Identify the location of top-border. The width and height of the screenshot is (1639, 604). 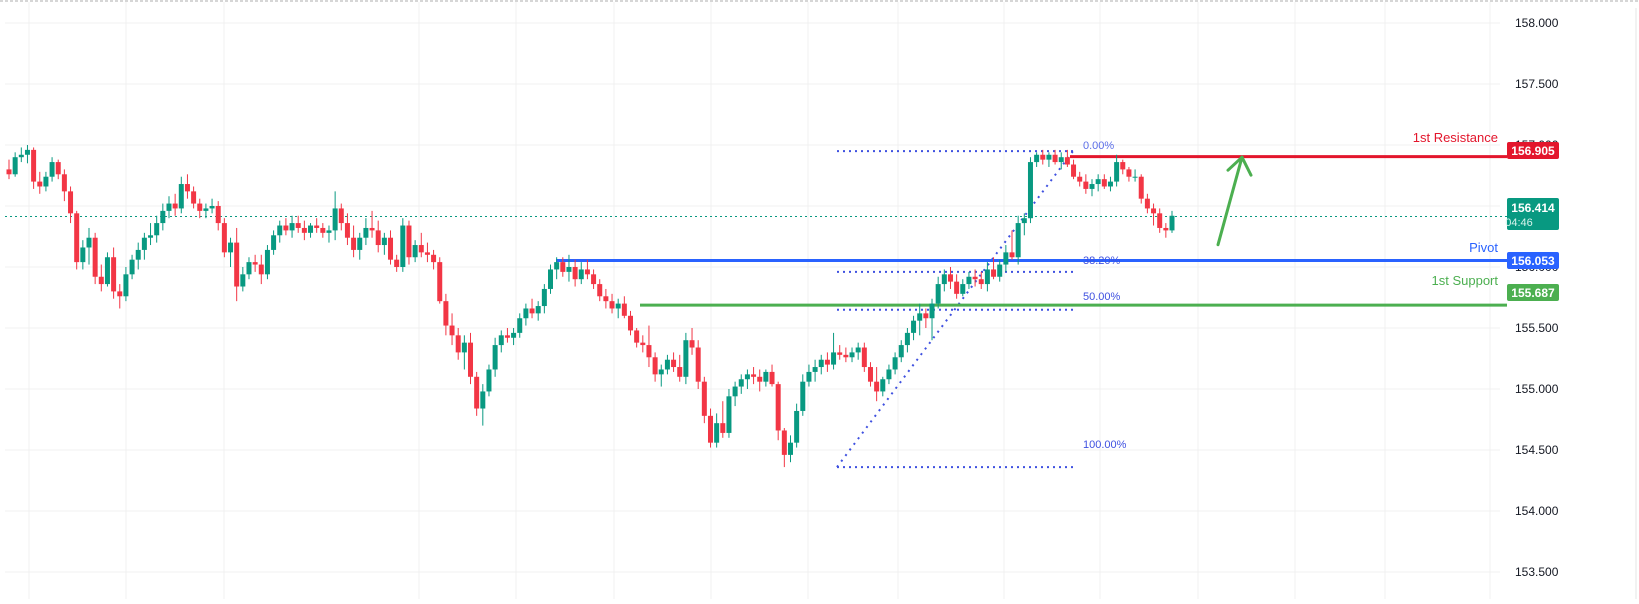
(819, 1).